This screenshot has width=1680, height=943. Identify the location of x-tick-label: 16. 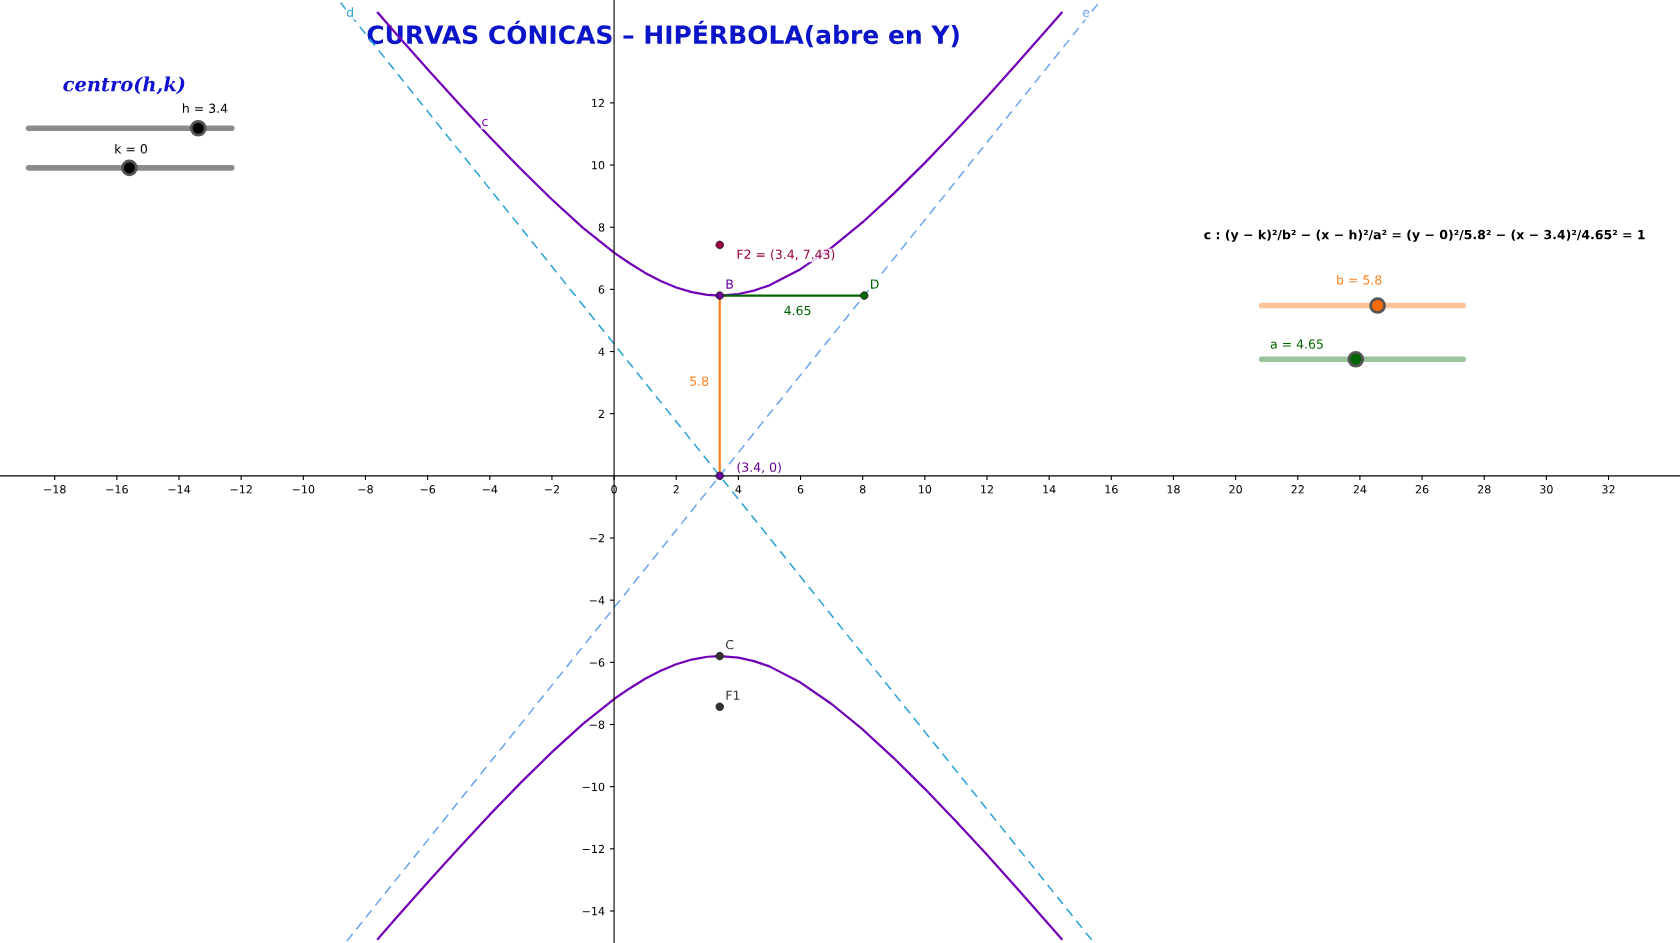
(1111, 489).